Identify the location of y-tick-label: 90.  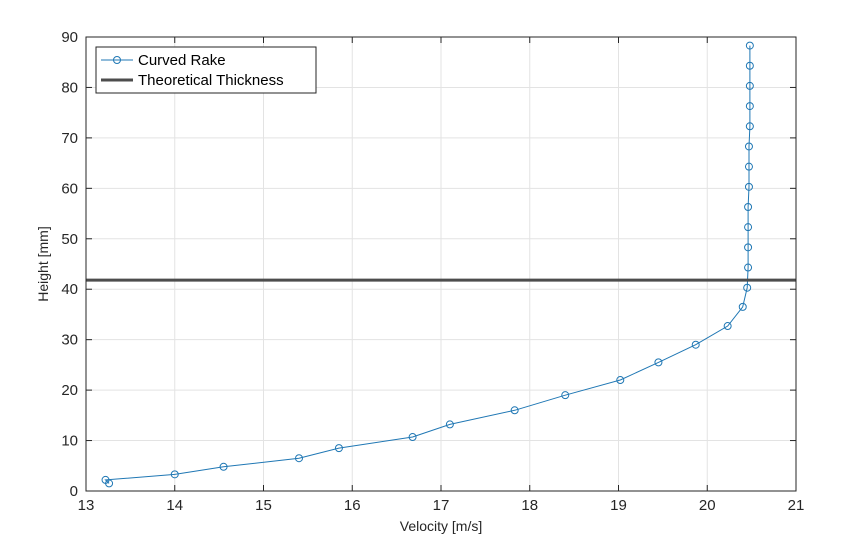
(69, 37).